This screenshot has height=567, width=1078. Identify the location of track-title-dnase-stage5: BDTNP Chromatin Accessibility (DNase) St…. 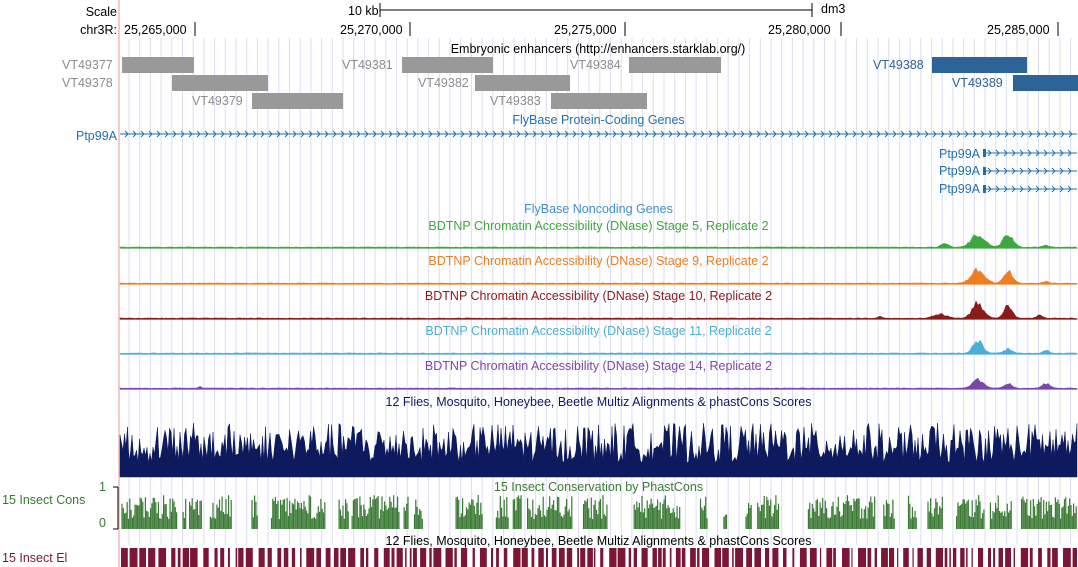
(598, 226).